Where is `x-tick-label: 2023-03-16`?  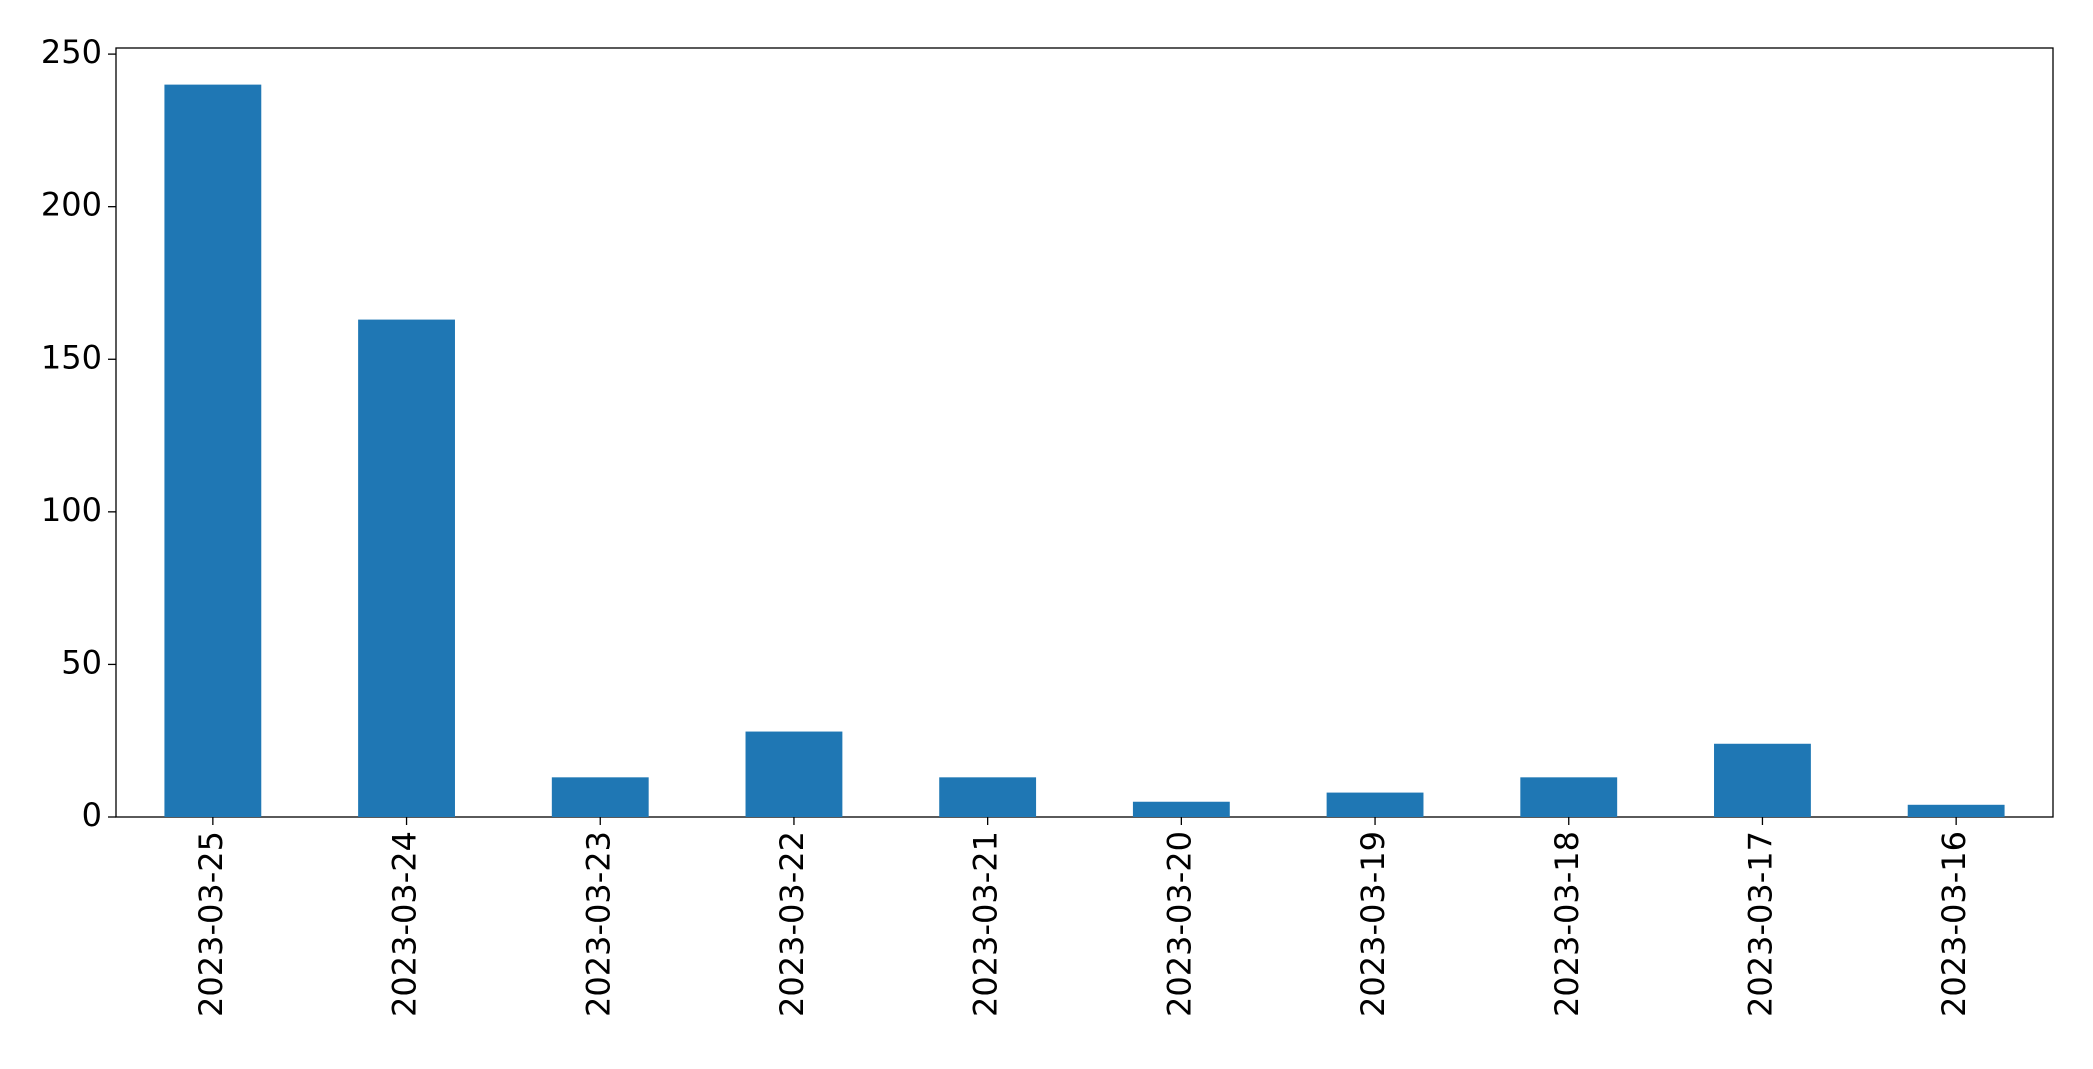 x-tick-label: 2023-03-16 is located at coordinates (1954, 924).